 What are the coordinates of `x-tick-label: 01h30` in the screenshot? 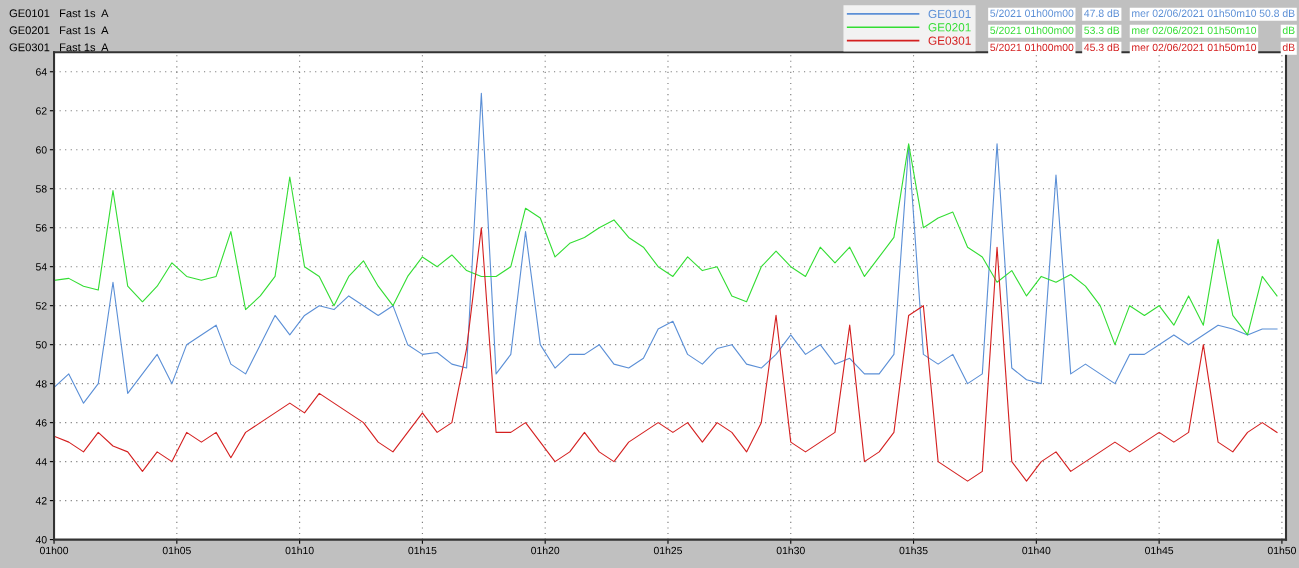 It's located at (790, 550).